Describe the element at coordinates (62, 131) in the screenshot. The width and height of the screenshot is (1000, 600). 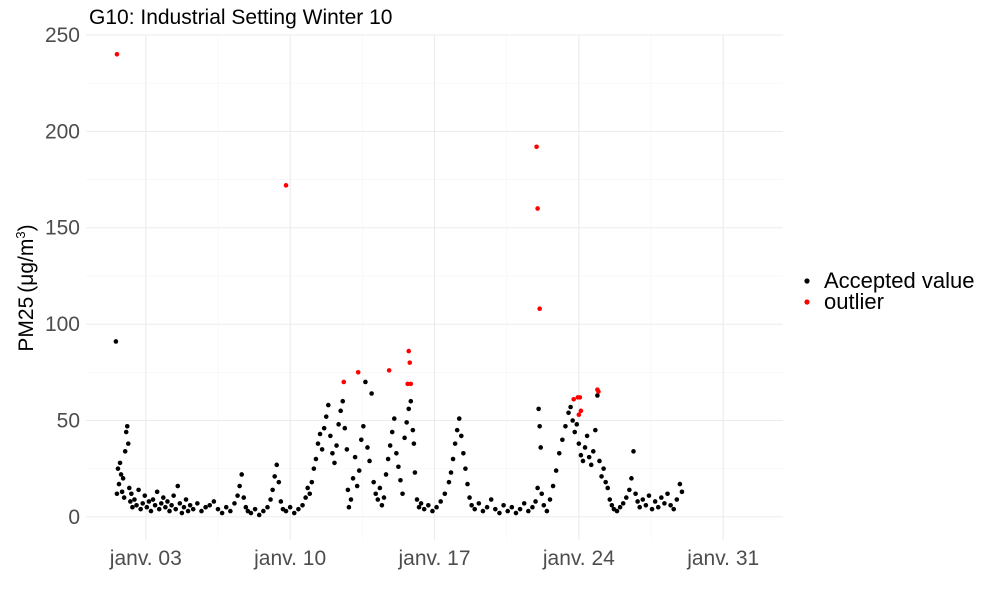
I see `y-tick-label: 200` at that location.